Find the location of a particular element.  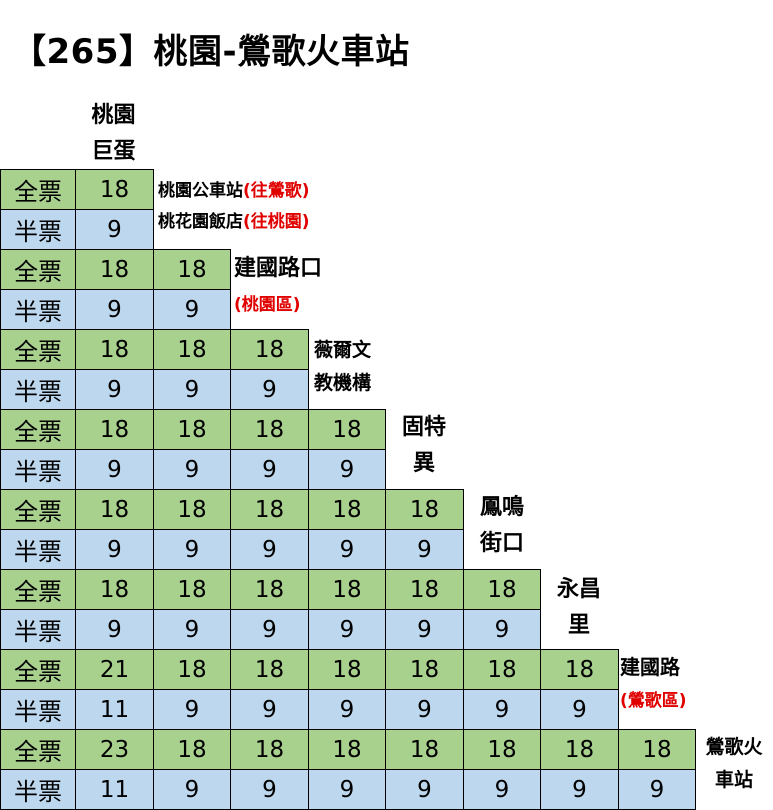

full-fare-cell: 23 is located at coordinates (114, 749).